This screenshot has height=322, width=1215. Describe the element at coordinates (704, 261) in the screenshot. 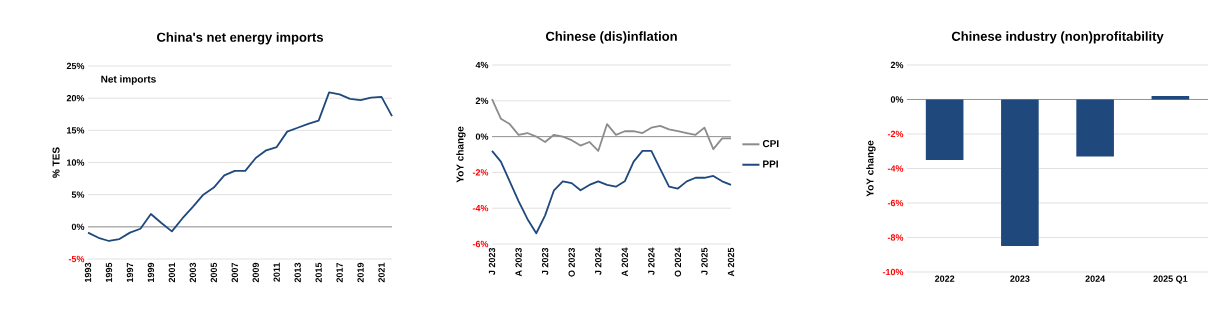

I see `x-tick-label: J 2025` at that location.